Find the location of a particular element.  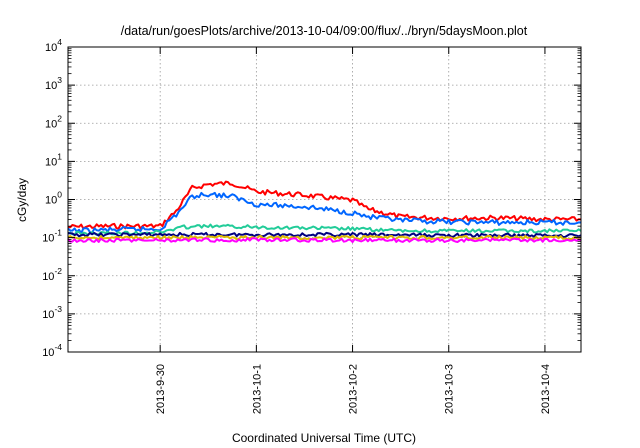

y-tick-label: 10⁻² is located at coordinates (52, 274).